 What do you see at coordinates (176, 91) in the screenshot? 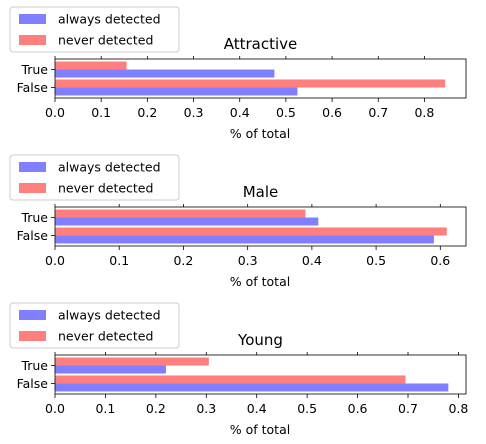
I see `bar-attractive-false-always-detected` at bounding box center [176, 91].